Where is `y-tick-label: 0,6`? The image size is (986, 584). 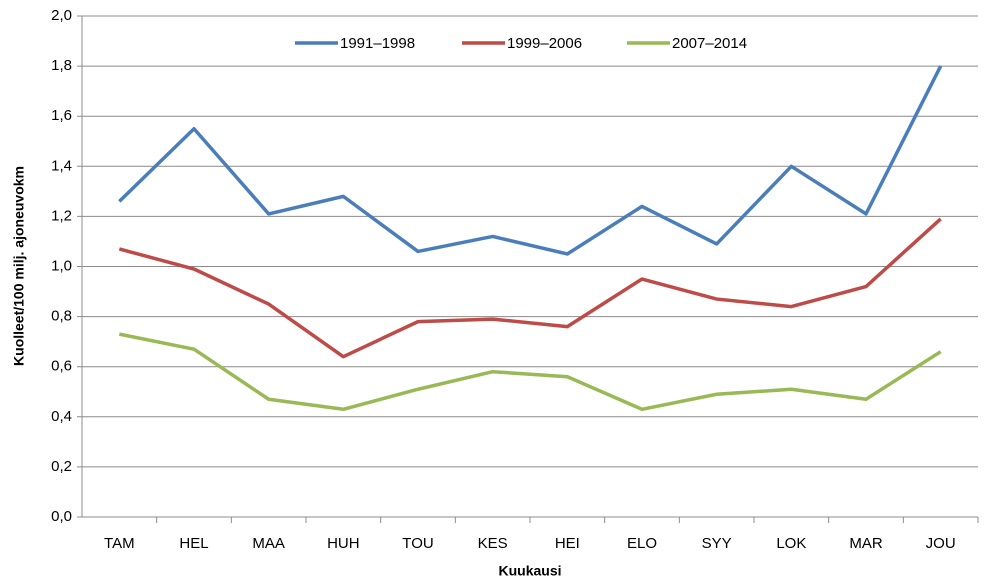
y-tick-label: 0,6 is located at coordinates (61, 366).